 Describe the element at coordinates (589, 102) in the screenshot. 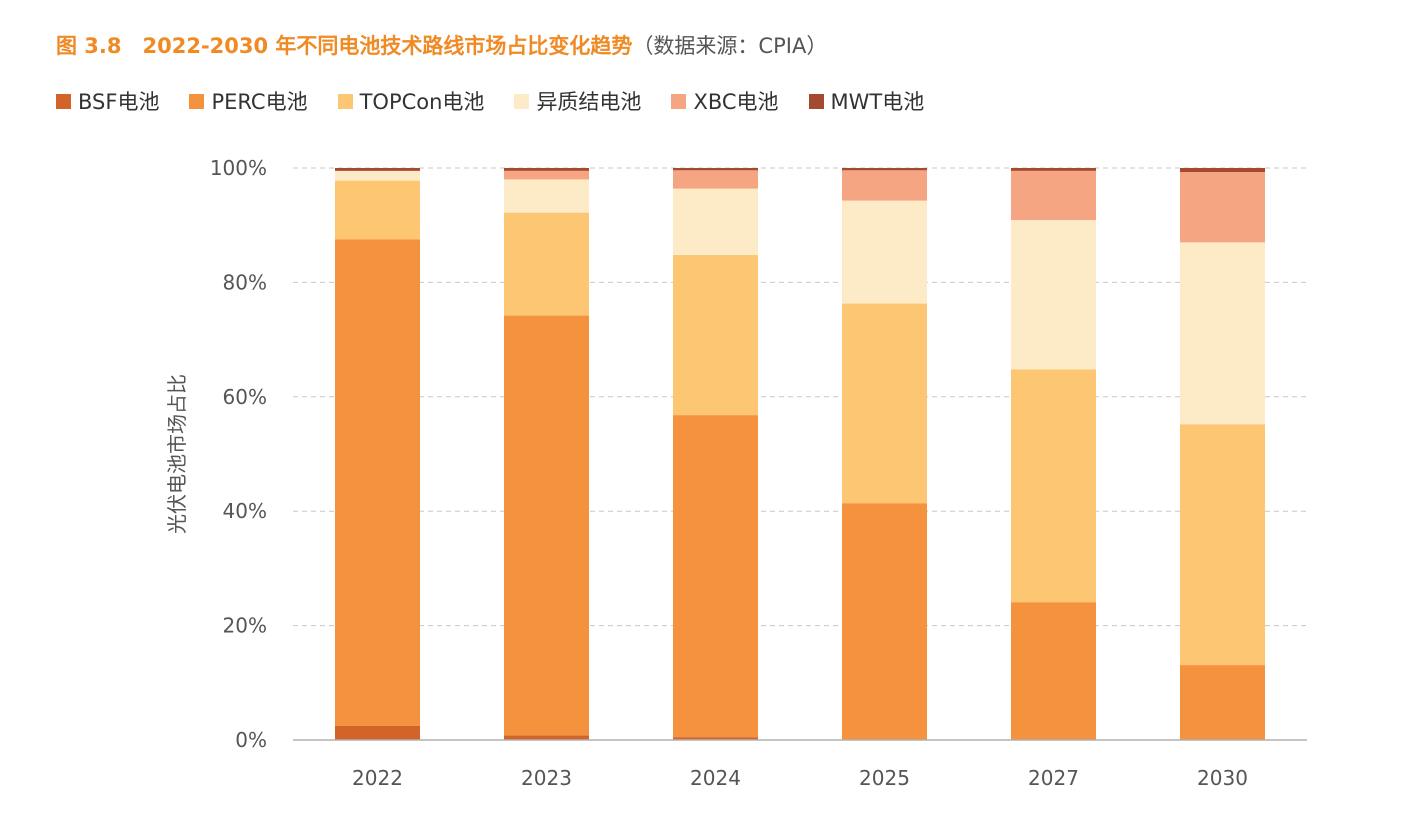

I see `legend-label-hjt: 异质结电池` at that location.